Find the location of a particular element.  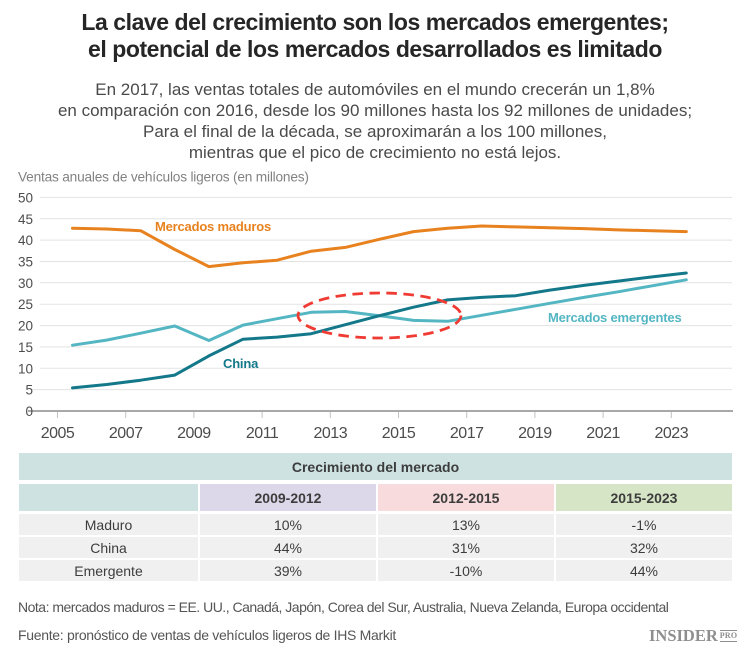

svg-text: 2007 is located at coordinates (126, 433).